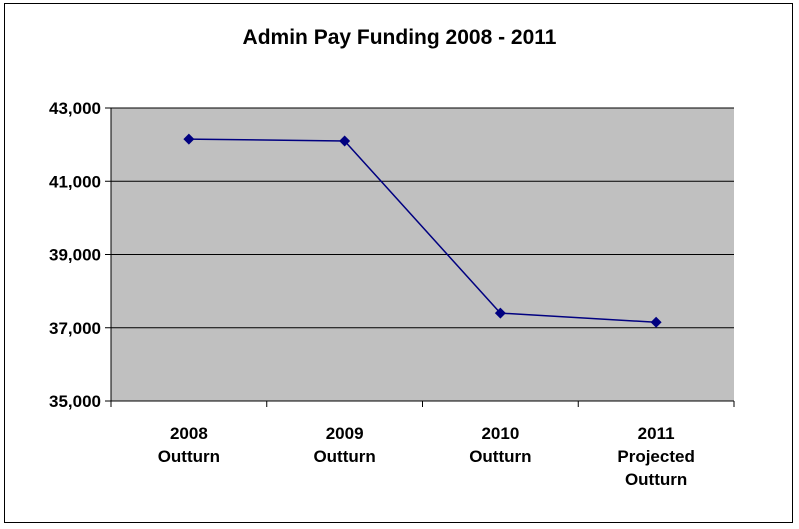 This screenshot has width=799, height=529. What do you see at coordinates (656, 433) in the screenshot?
I see `x-tick-label: 2011` at bounding box center [656, 433].